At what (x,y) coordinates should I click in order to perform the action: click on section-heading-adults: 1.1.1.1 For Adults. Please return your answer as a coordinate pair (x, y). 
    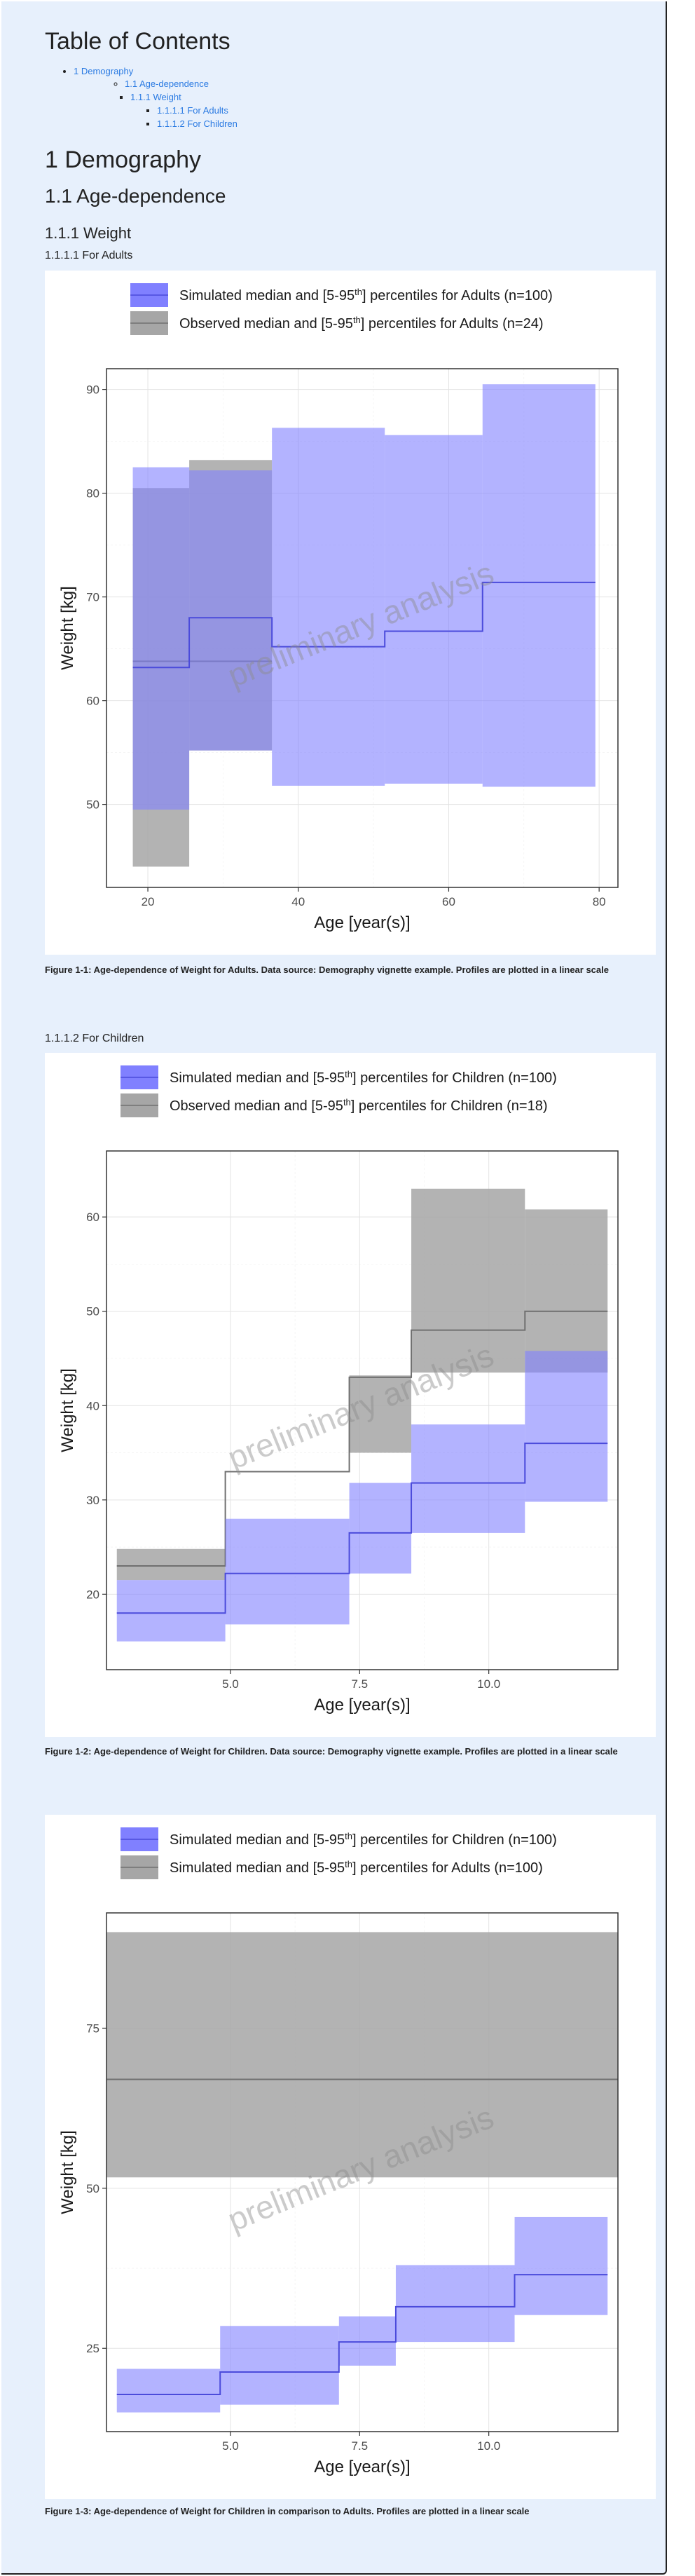
    Looking at the image, I should click on (89, 255).